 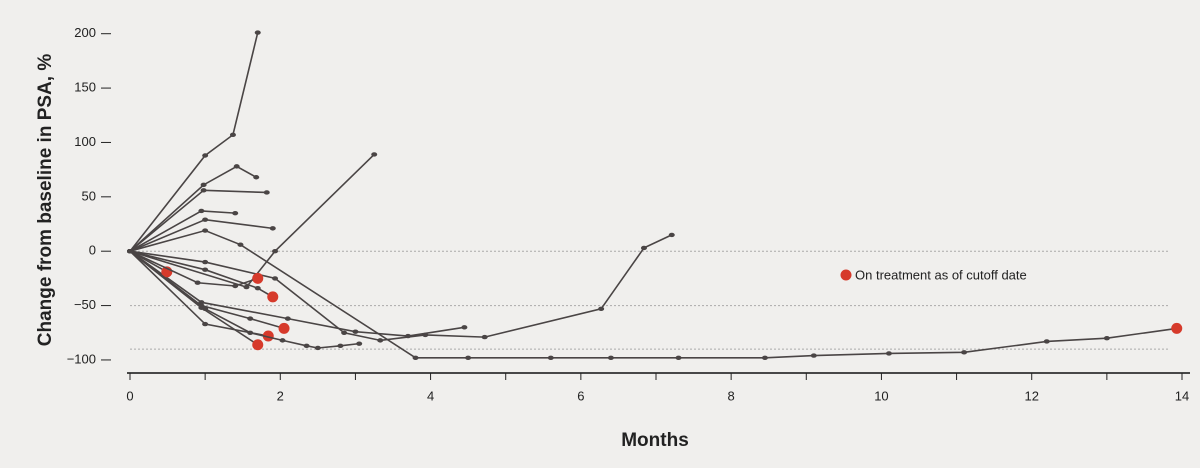 I want to click on y-tick-label: 200, so click(x=85, y=32).